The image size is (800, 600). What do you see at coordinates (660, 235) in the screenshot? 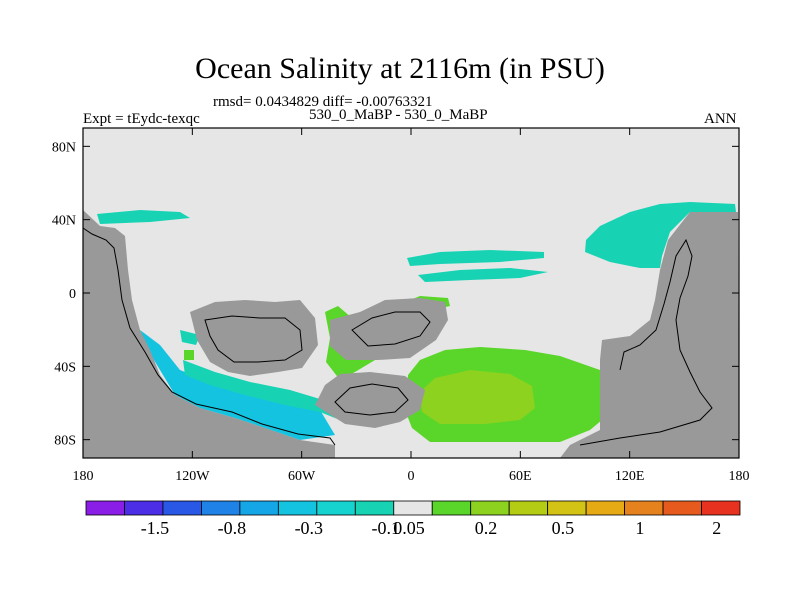
I see `anomaly-east-pacific-high` at bounding box center [660, 235].